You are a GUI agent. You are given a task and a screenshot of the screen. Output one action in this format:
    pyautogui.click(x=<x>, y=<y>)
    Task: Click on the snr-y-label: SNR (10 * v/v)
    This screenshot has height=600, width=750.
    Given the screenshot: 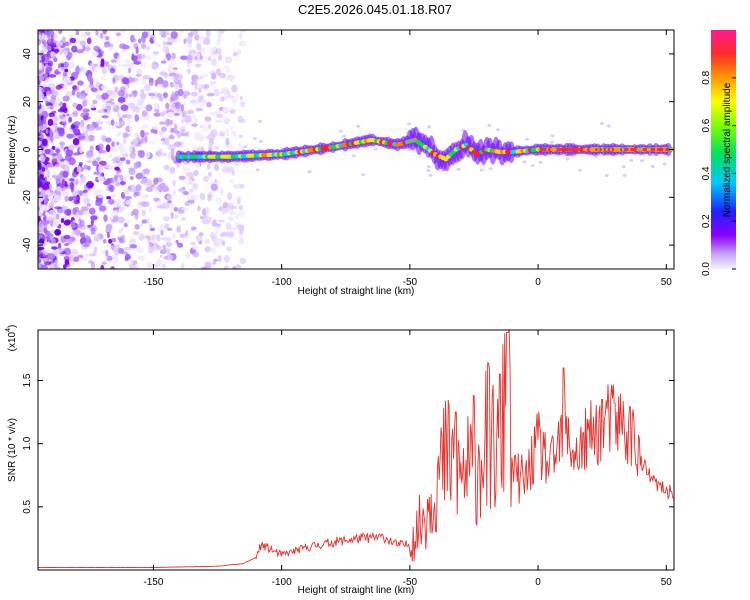 What is the action you would take?
    pyautogui.click(x=12, y=450)
    